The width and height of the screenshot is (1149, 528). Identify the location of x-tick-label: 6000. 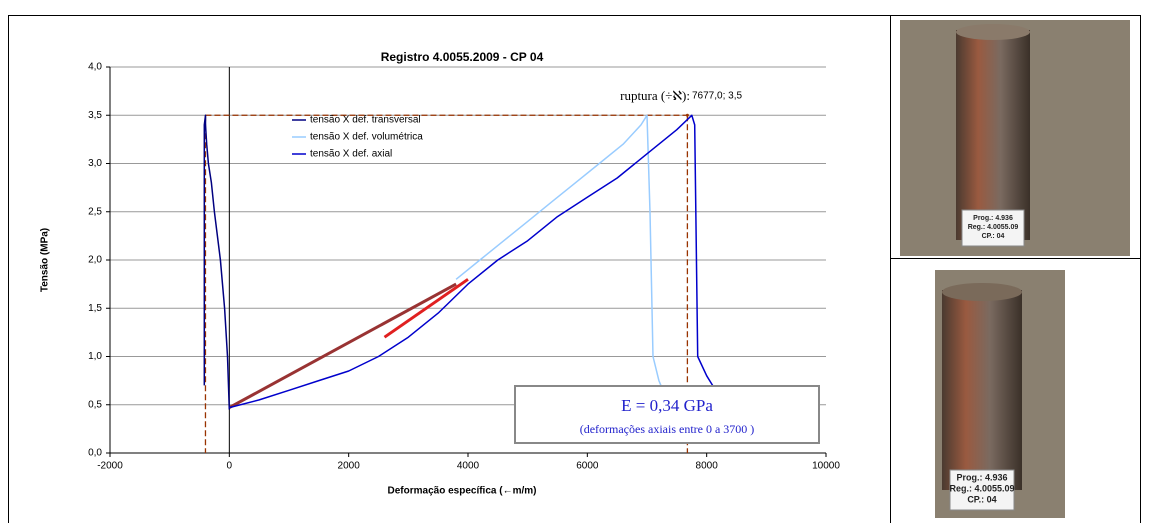
(587, 466).